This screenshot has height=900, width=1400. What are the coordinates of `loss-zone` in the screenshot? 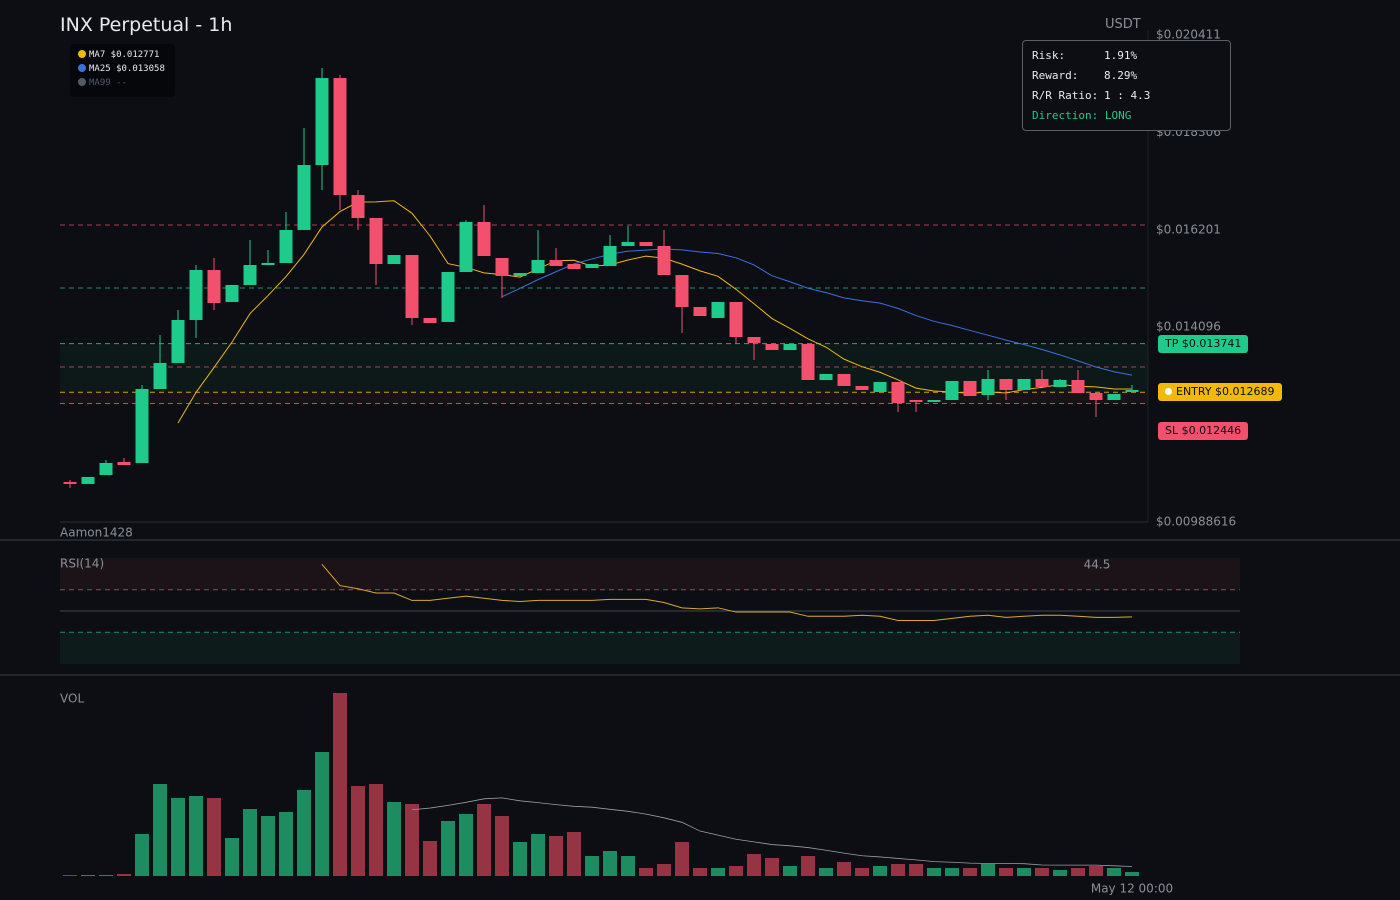 It's located at (604, 398).